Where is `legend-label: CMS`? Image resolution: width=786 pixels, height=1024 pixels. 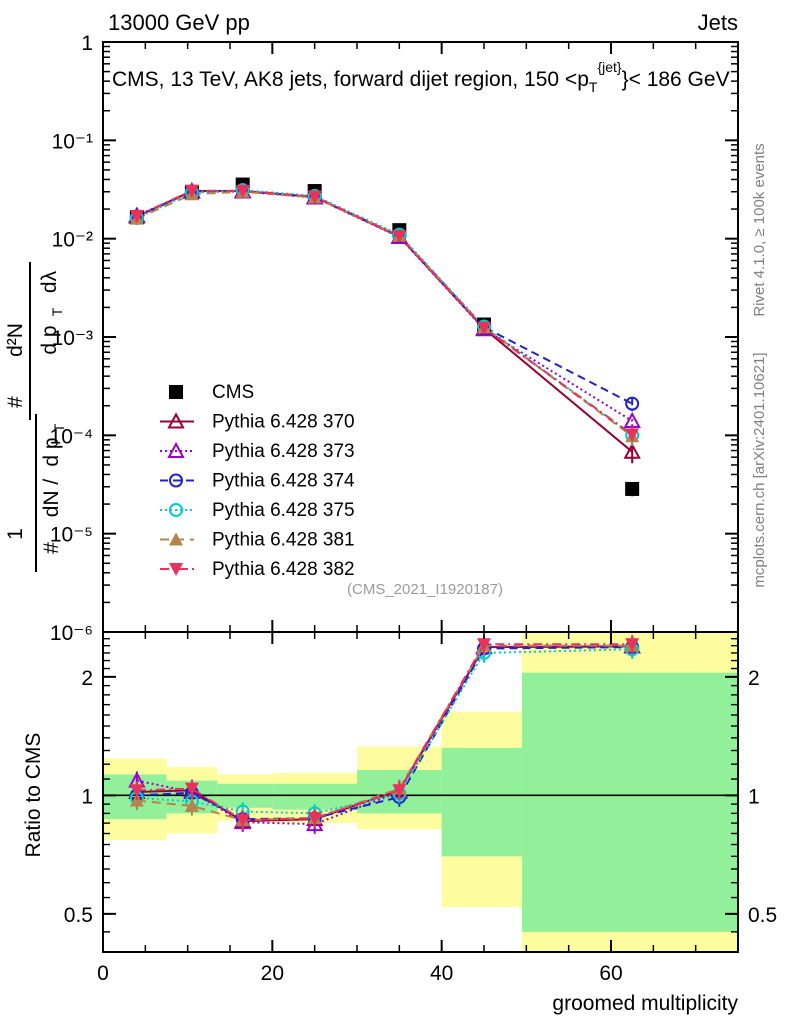 legend-label: CMS is located at coordinates (233, 392).